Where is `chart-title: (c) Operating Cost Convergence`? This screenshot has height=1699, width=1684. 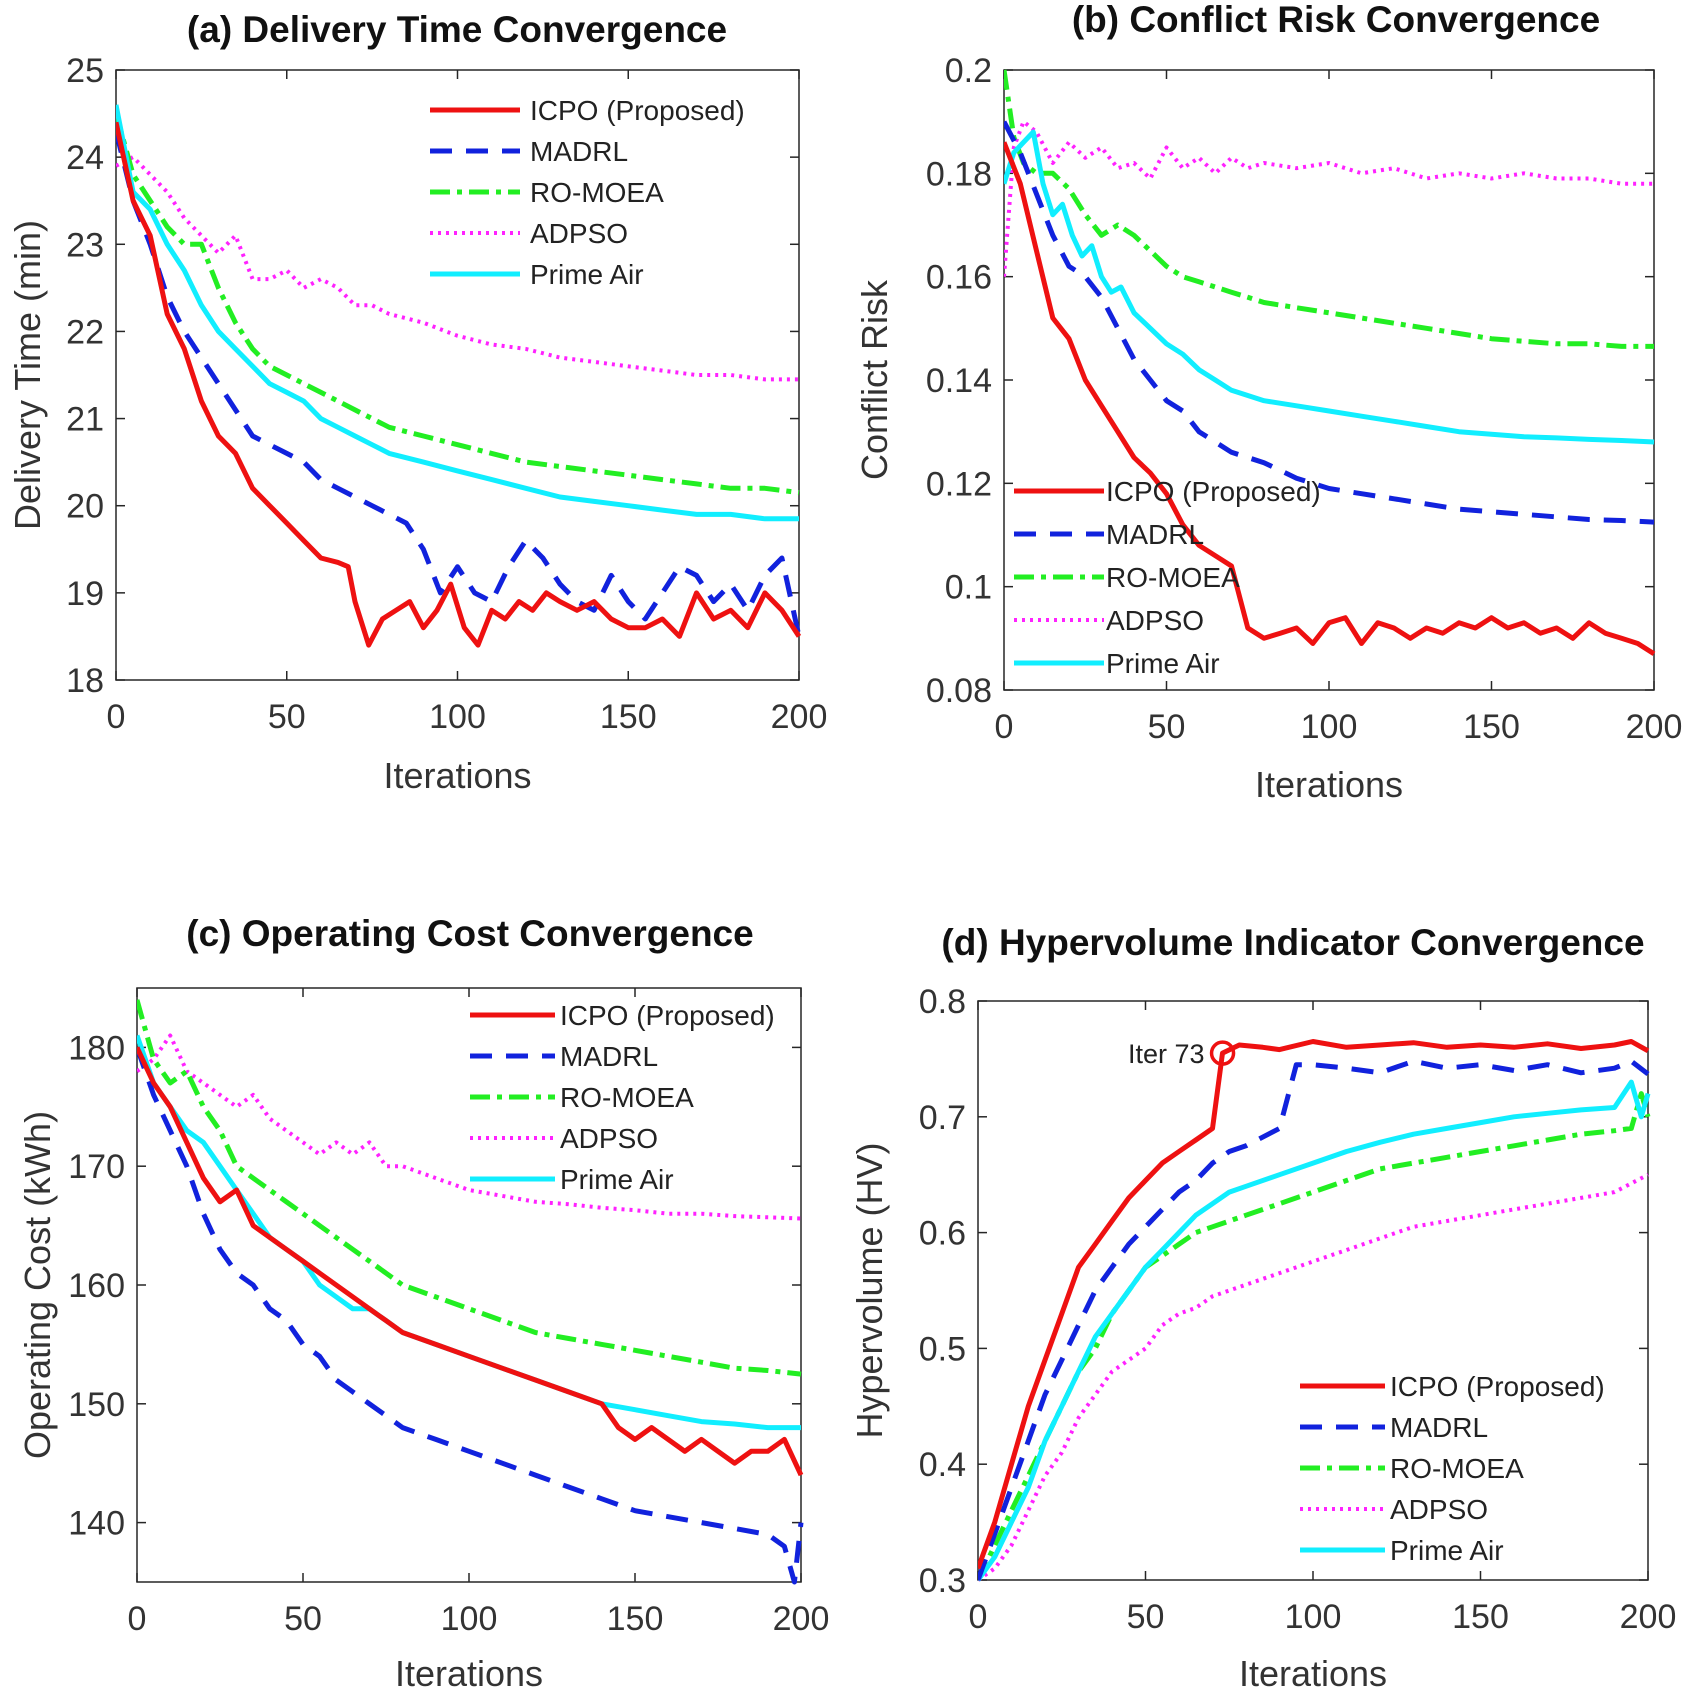
chart-title: (c) Operating Cost Convergence is located at coordinates (469, 933).